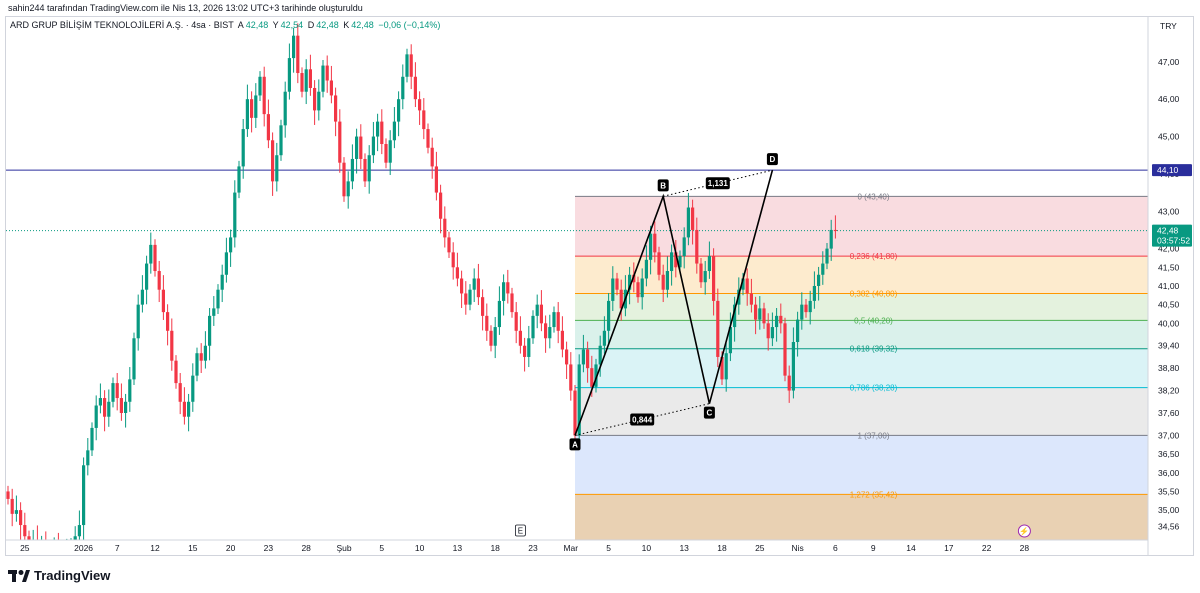 The height and width of the screenshot is (593, 1200). I want to click on ratio-ac-label: 0,844, so click(642, 419).